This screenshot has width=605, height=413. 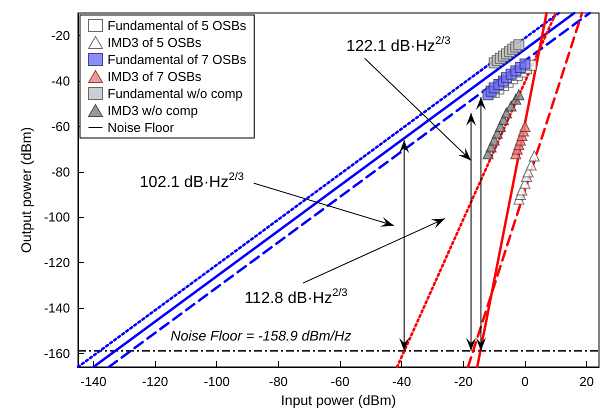 I want to click on legend-label: Fundamental of 5 OSBs, so click(x=177, y=25).